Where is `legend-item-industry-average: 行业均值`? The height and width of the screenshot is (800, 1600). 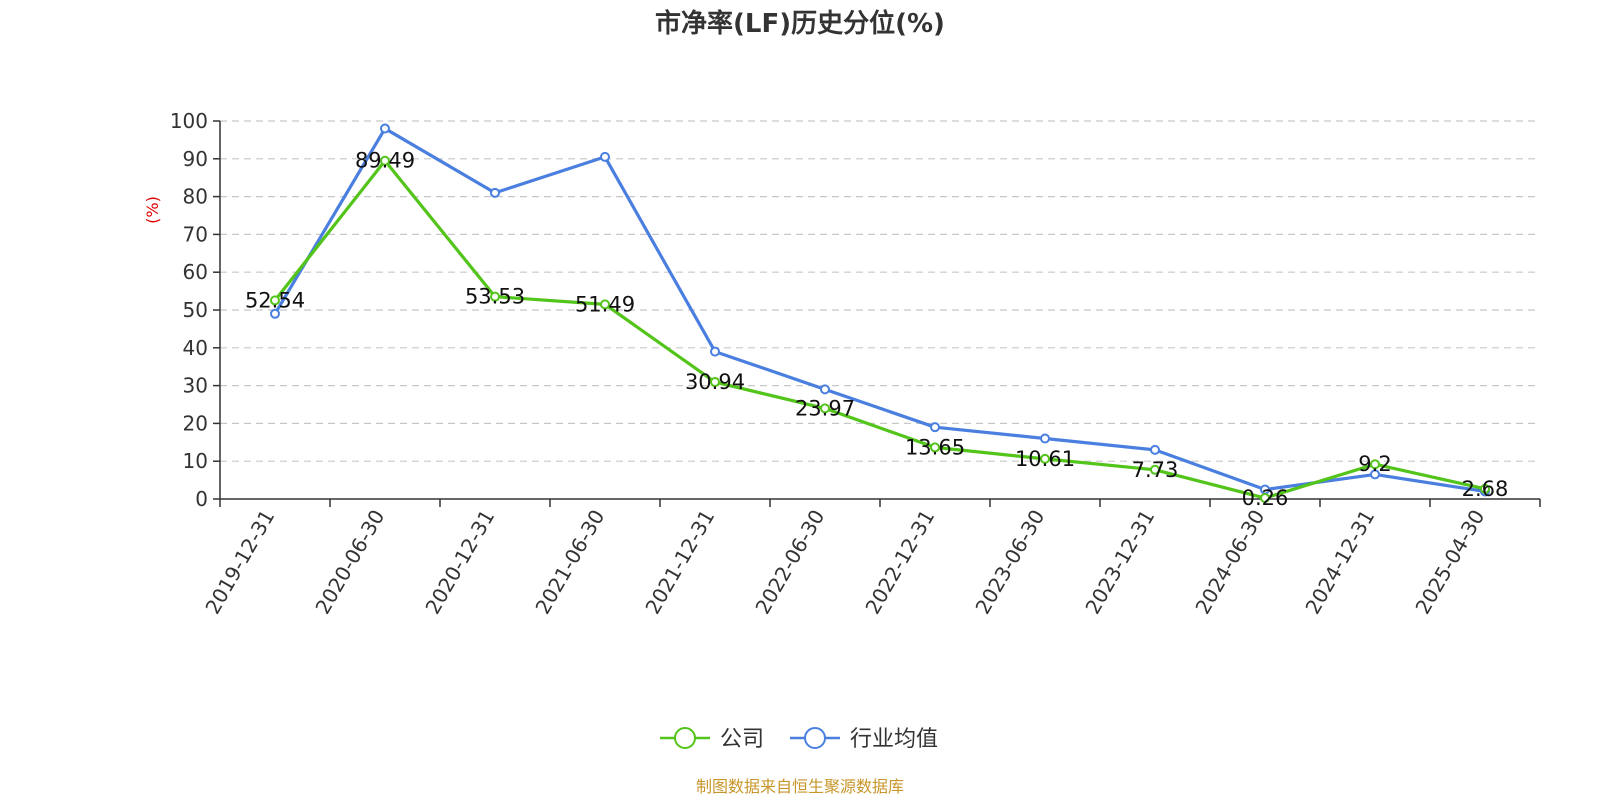 legend-item-industry-average: 行业均值 is located at coordinates (864, 739).